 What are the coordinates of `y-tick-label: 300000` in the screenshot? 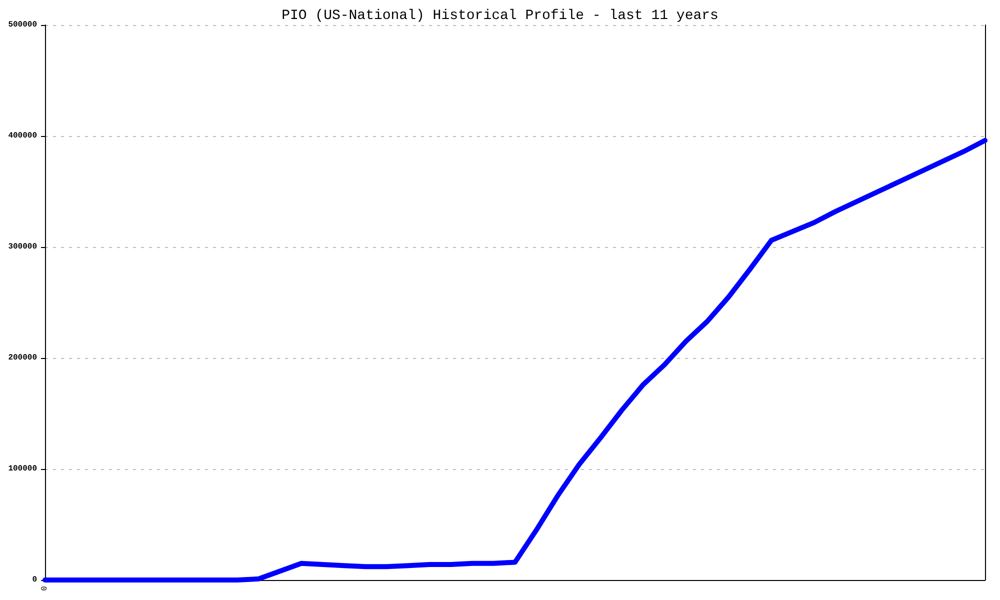 It's located at (23, 247).